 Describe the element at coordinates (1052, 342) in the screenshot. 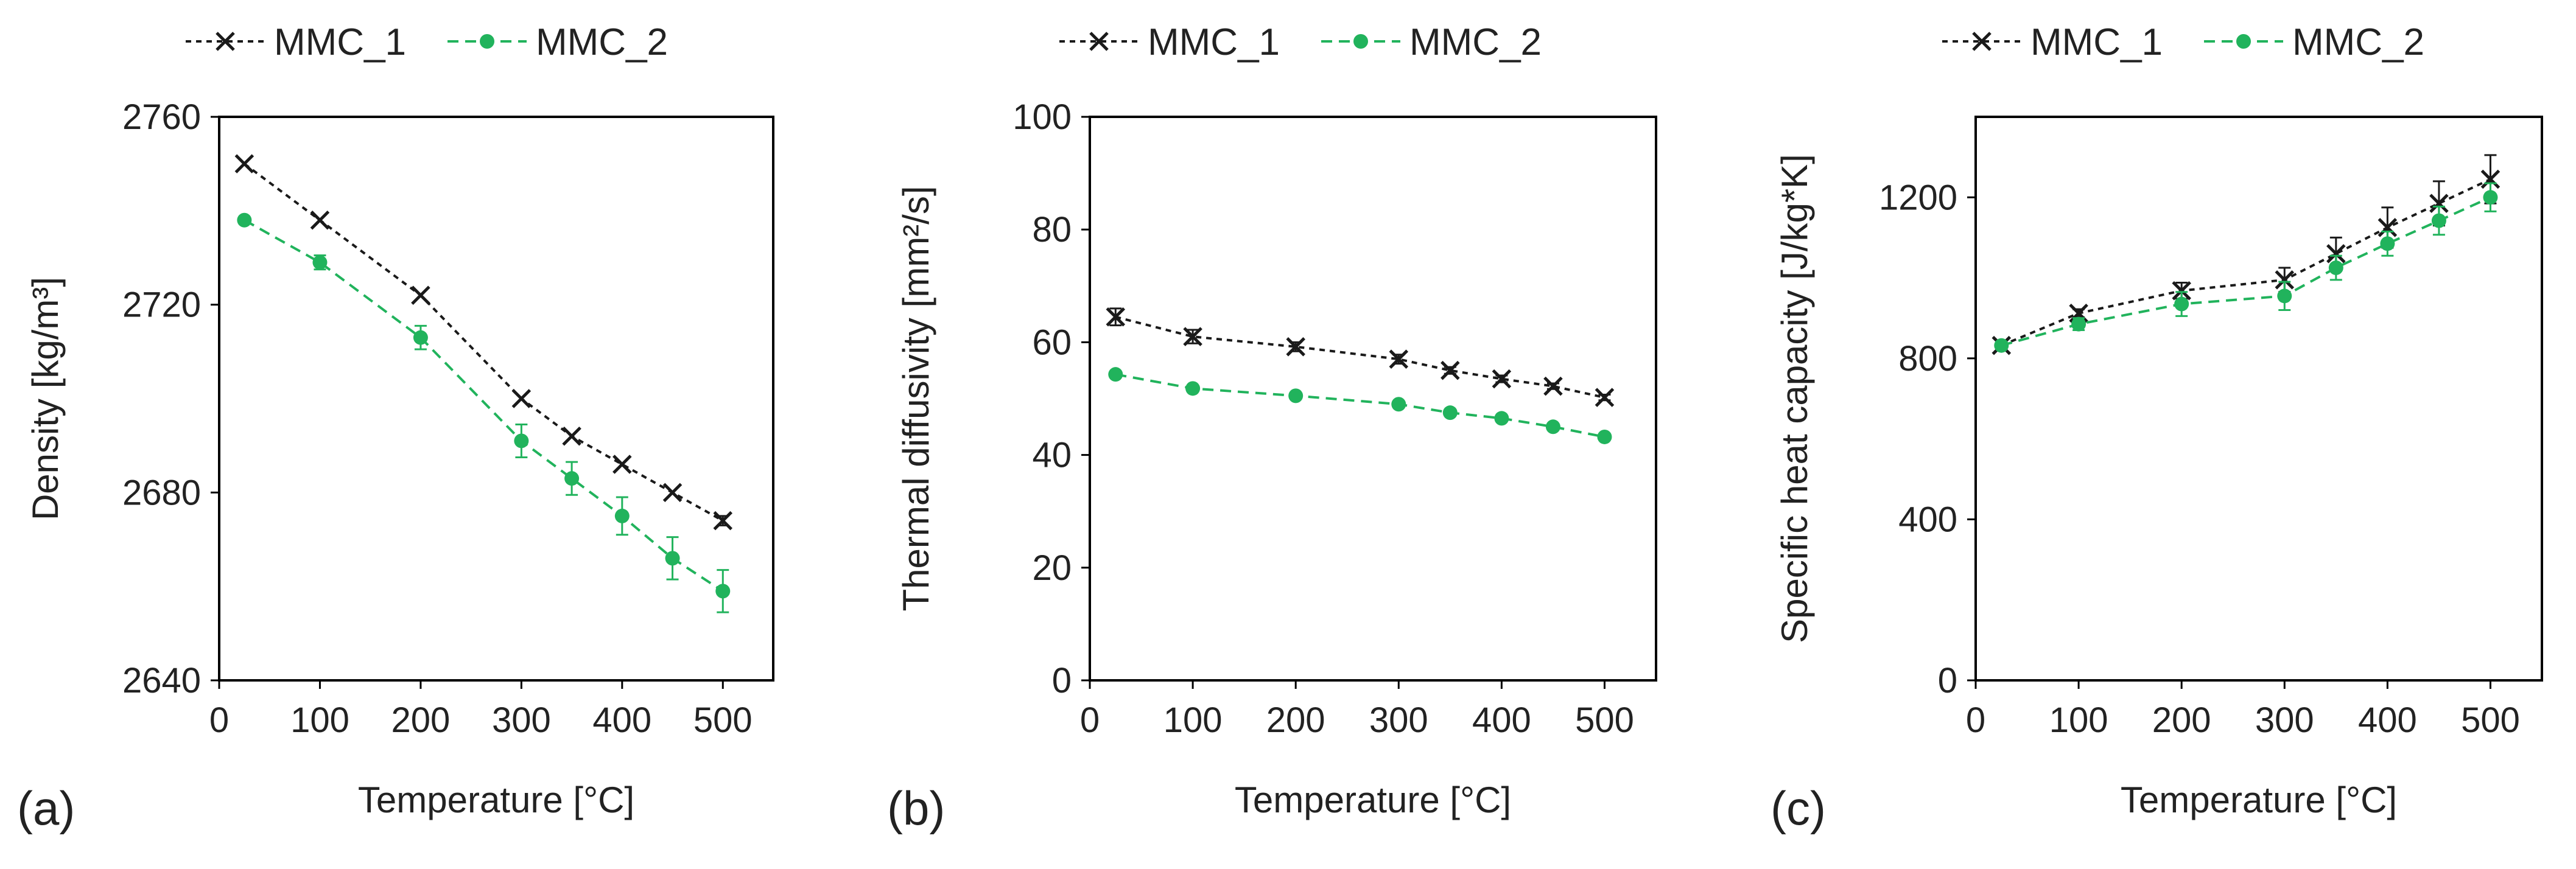

I see `y-tick-label: 60` at that location.